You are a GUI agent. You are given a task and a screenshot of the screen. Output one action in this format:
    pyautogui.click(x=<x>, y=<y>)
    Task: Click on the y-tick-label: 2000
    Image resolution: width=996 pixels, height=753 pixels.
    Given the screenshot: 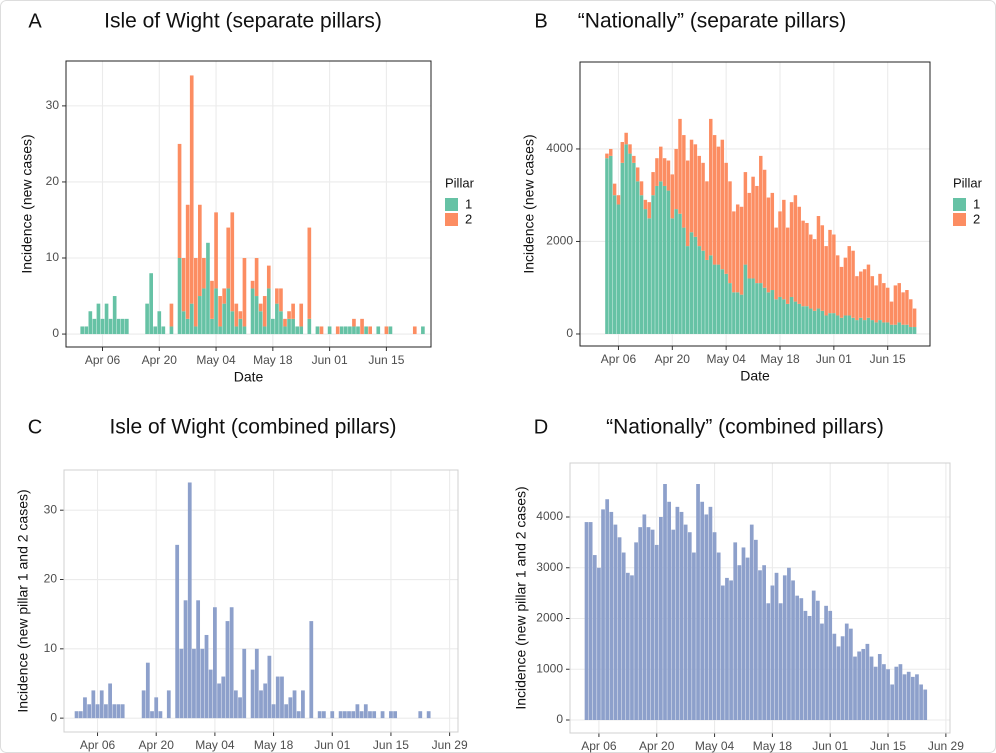 What is the action you would take?
    pyautogui.click(x=549, y=618)
    